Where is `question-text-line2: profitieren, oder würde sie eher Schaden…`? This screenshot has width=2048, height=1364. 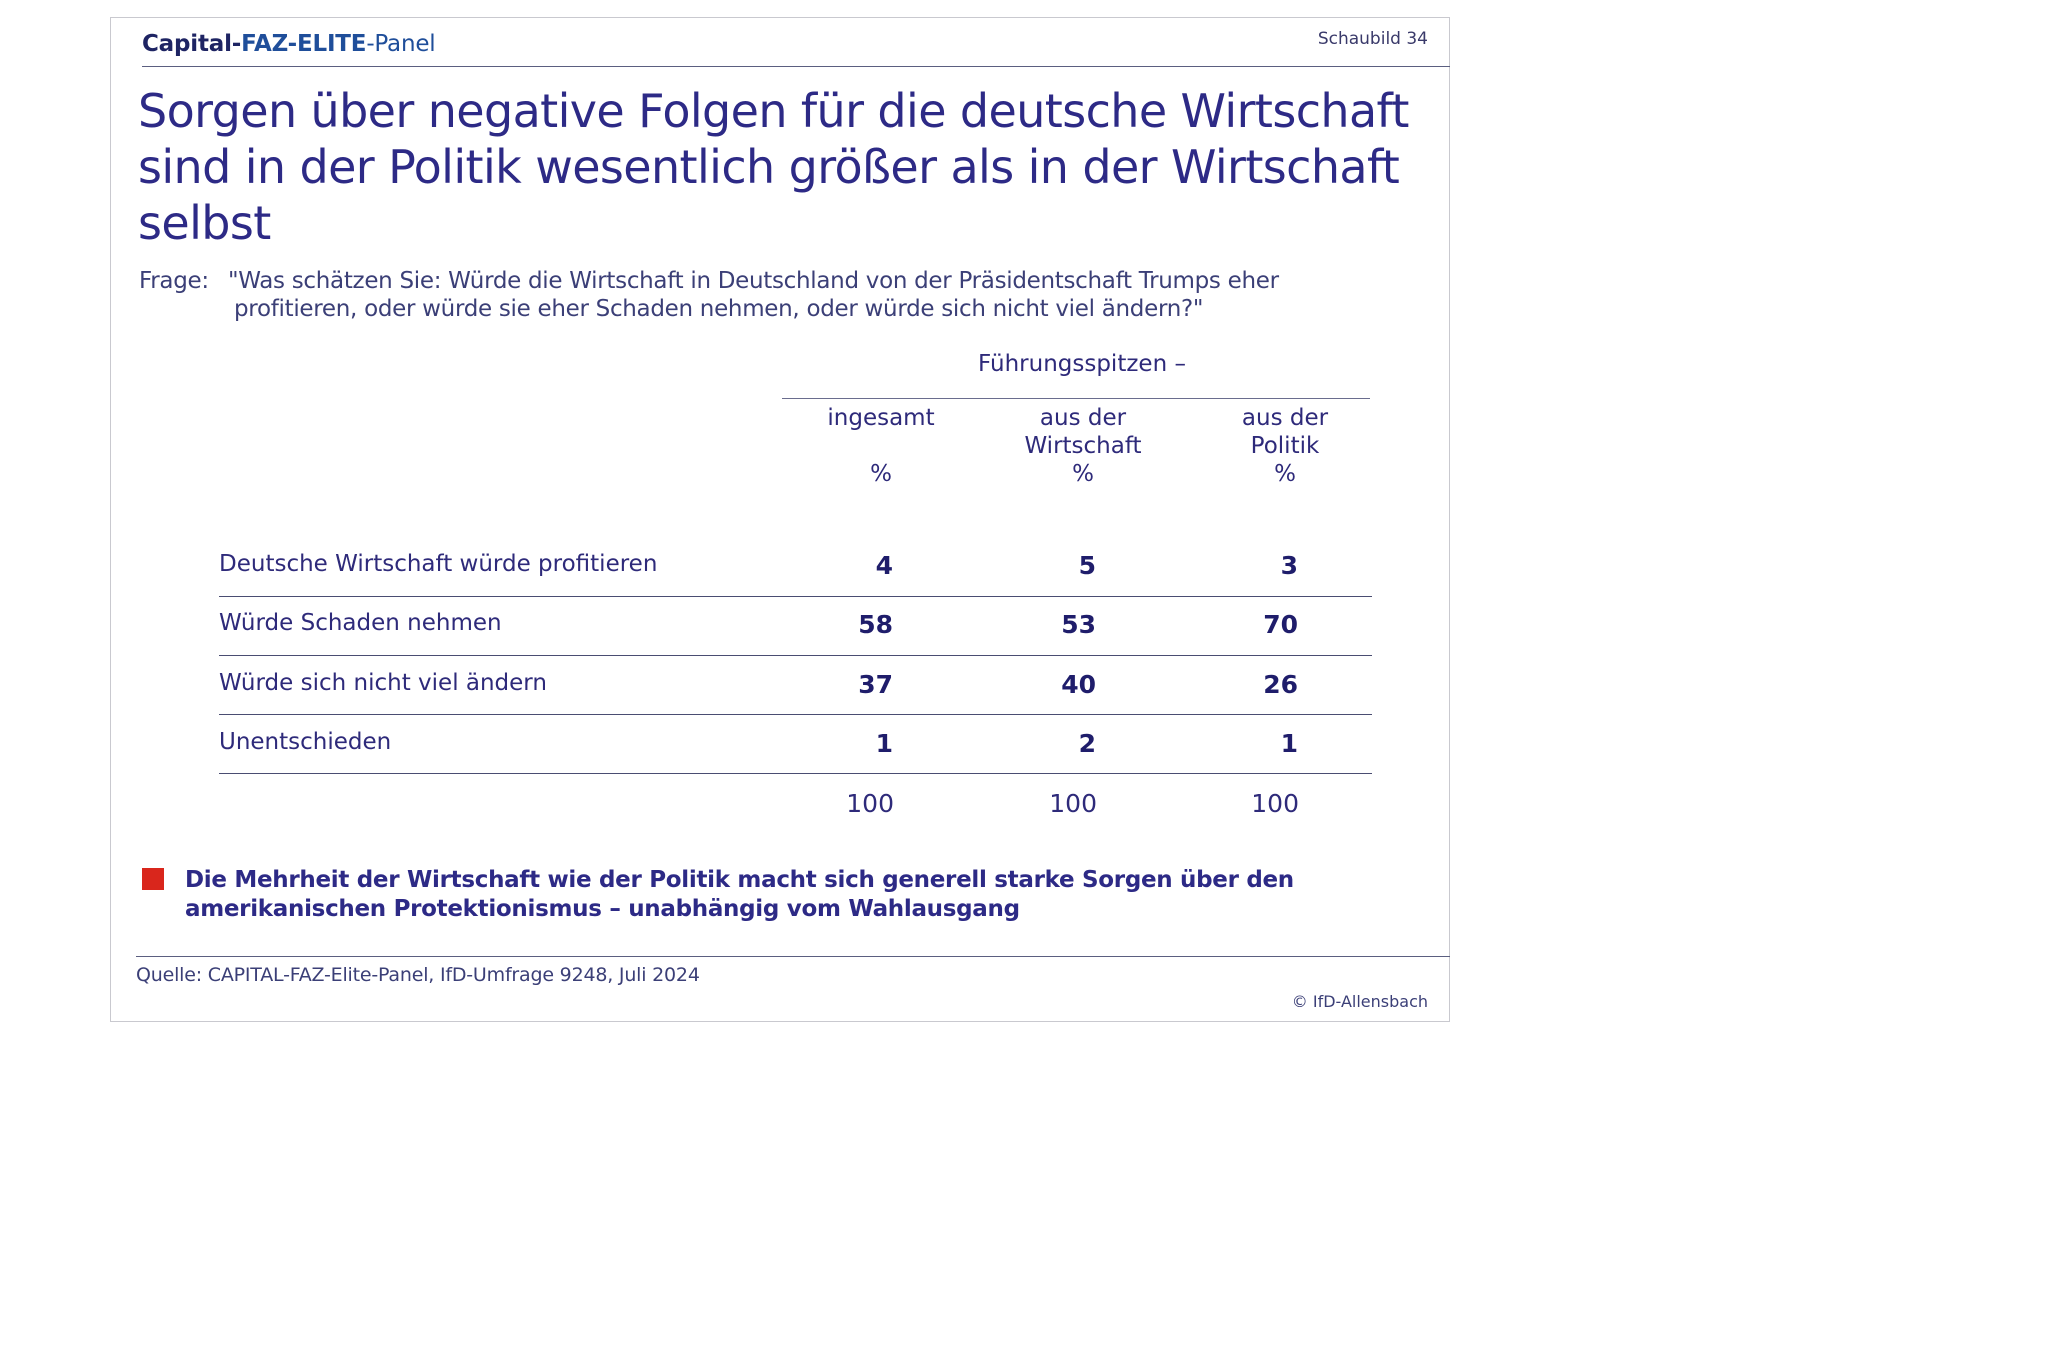 question-text-line2: profitieren, oder würde sie eher Schaden… is located at coordinates (719, 309).